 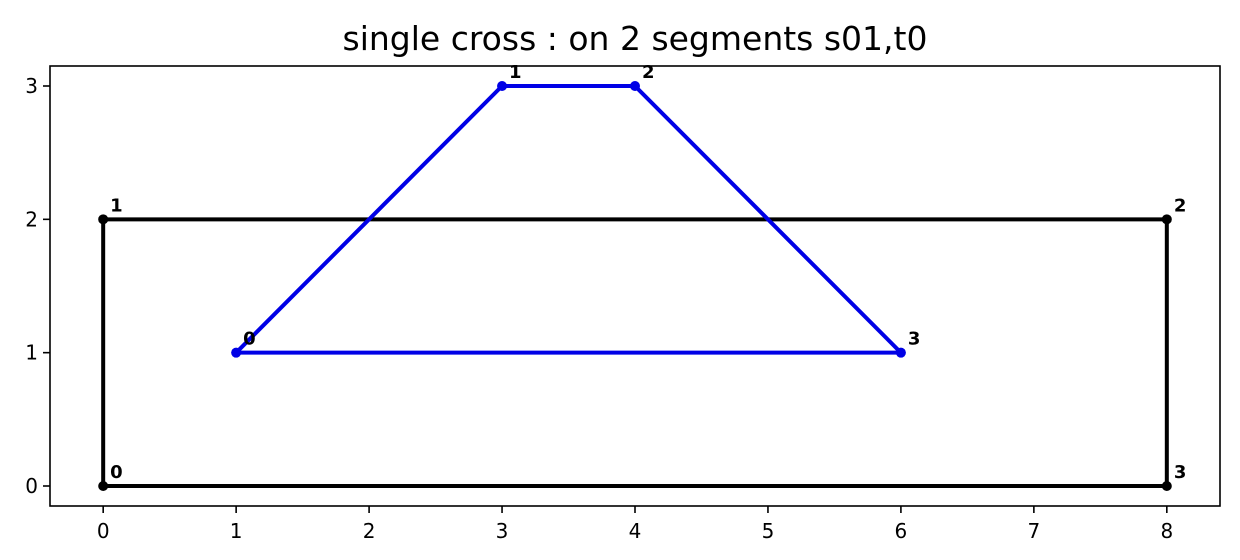 I want to click on x-tick-label: 0, so click(x=103, y=531).